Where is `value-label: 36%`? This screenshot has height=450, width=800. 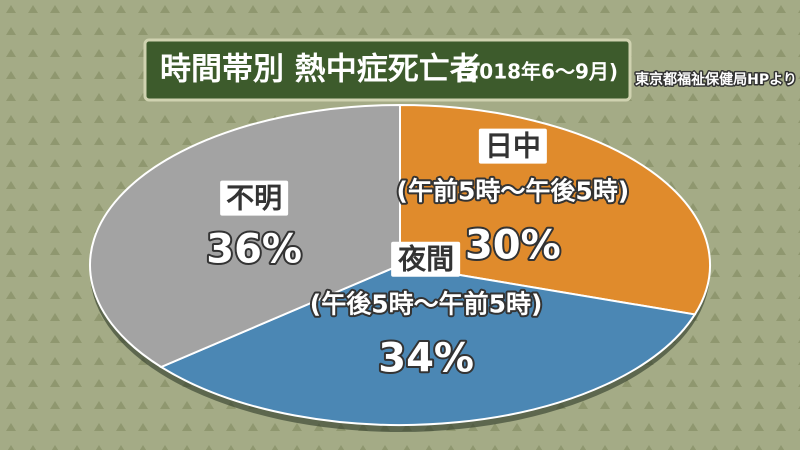 value-label: 36% is located at coordinates (254, 250).